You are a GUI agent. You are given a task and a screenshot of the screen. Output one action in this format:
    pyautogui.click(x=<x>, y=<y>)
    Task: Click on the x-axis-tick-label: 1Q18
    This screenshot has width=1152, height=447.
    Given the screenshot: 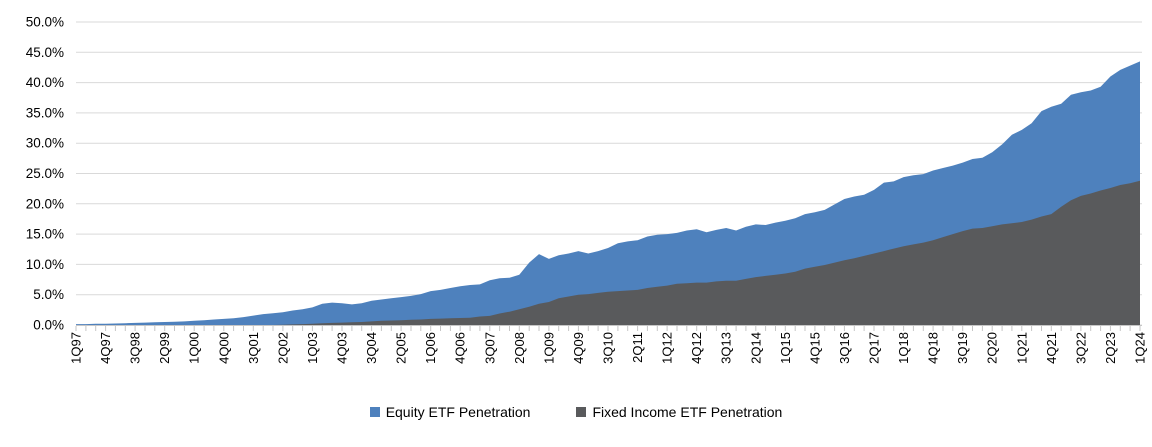 What is the action you would take?
    pyautogui.click(x=903, y=348)
    